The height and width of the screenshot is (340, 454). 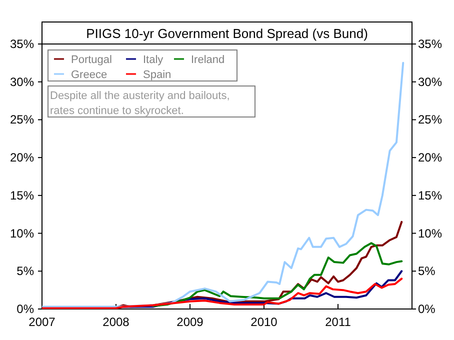 I want to click on y2-tick-label: 25%, so click(x=430, y=119).